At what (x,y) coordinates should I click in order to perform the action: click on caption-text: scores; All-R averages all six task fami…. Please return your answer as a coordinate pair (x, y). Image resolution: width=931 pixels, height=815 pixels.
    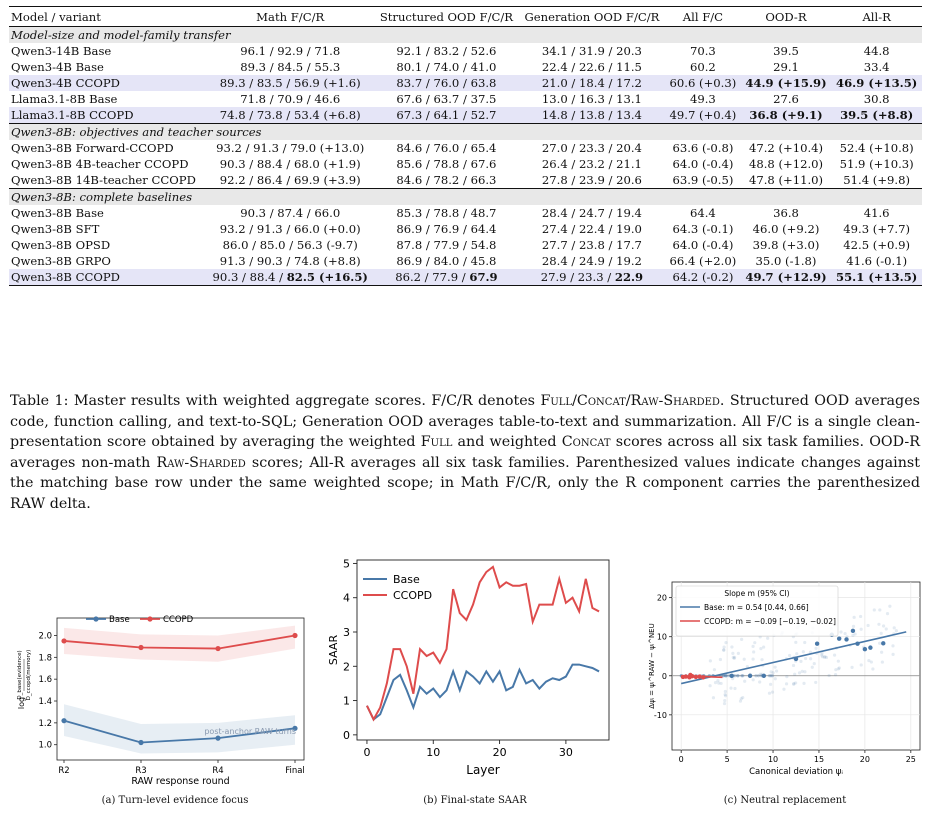
    Looking at the image, I should click on (465, 483).